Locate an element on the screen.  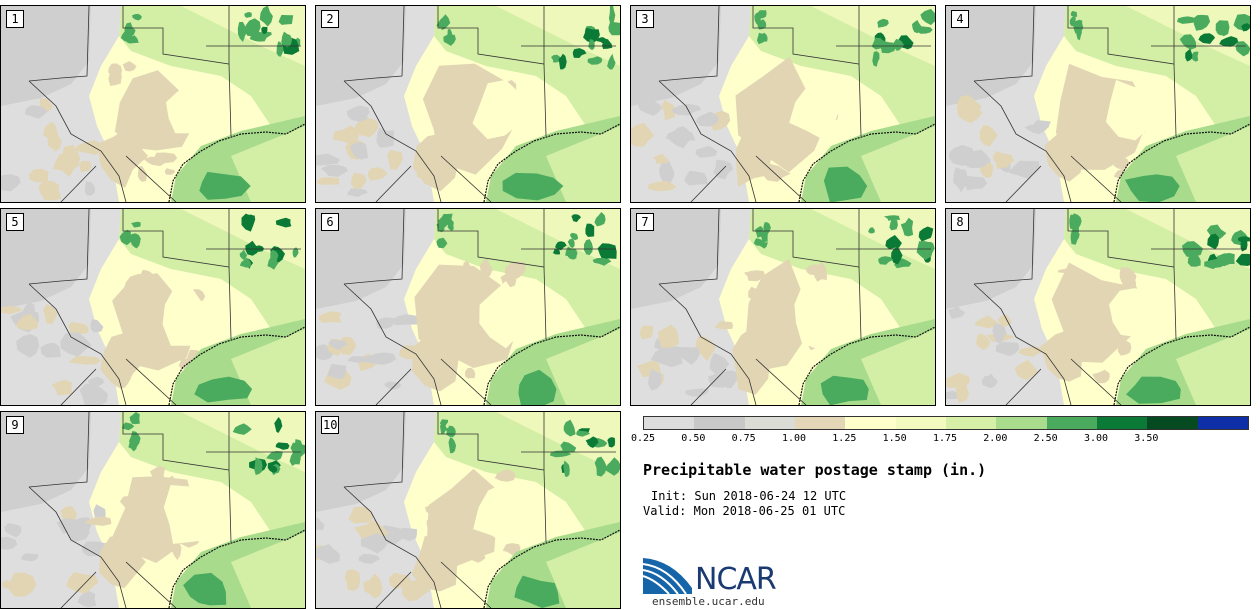
init-label: Init: is located at coordinates (669, 496).